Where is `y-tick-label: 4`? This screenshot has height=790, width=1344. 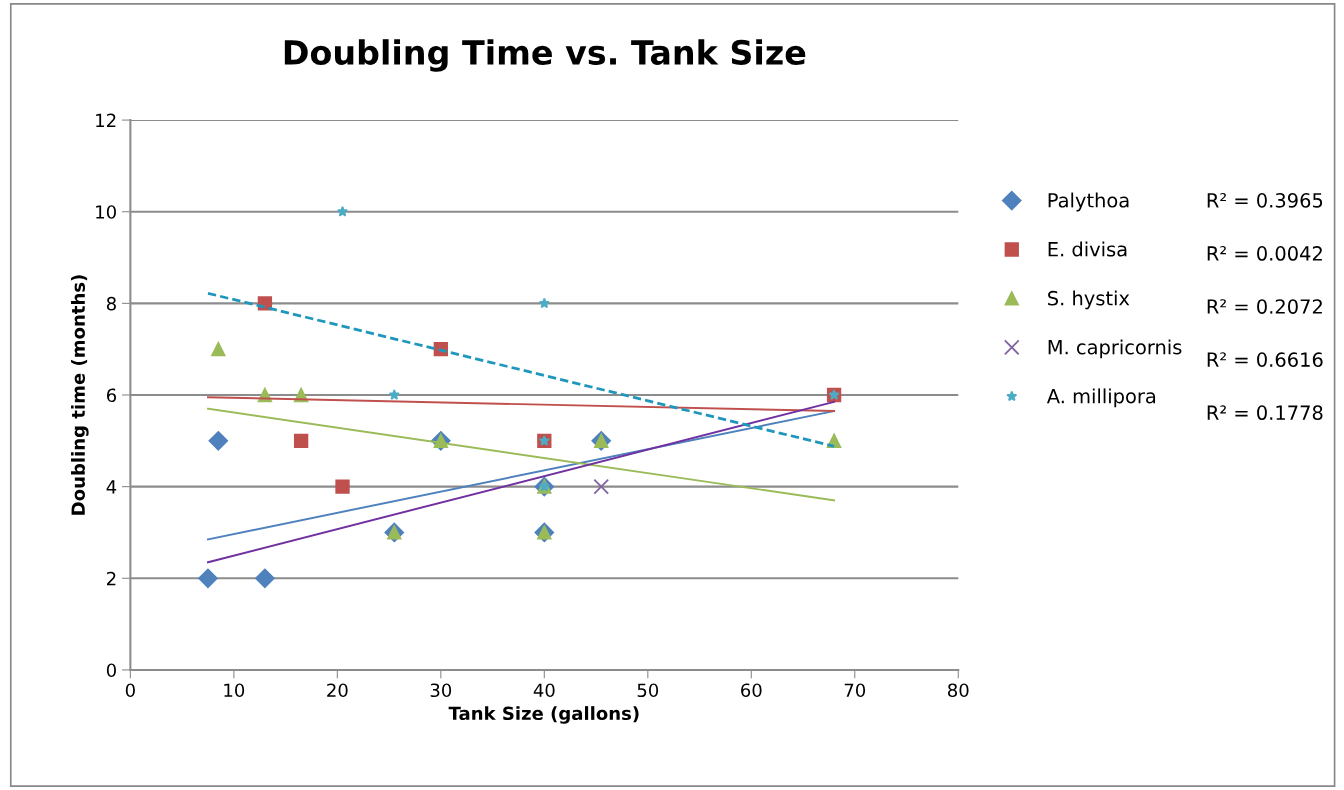
y-tick-label: 4 is located at coordinates (111, 487).